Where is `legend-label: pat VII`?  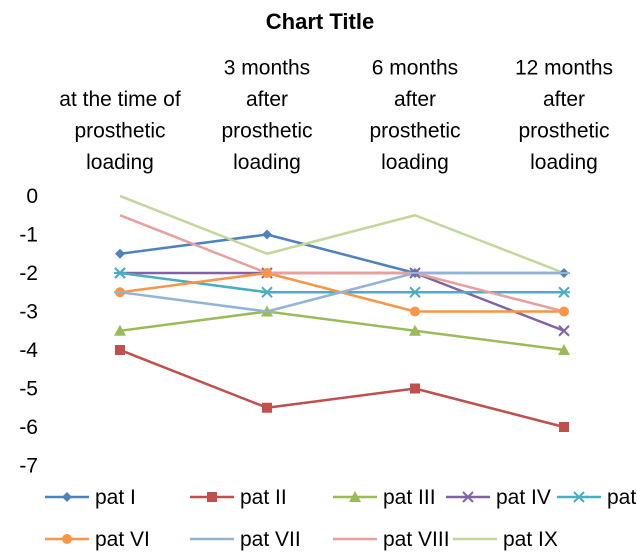
legend-label: pat VII is located at coordinates (270, 539).